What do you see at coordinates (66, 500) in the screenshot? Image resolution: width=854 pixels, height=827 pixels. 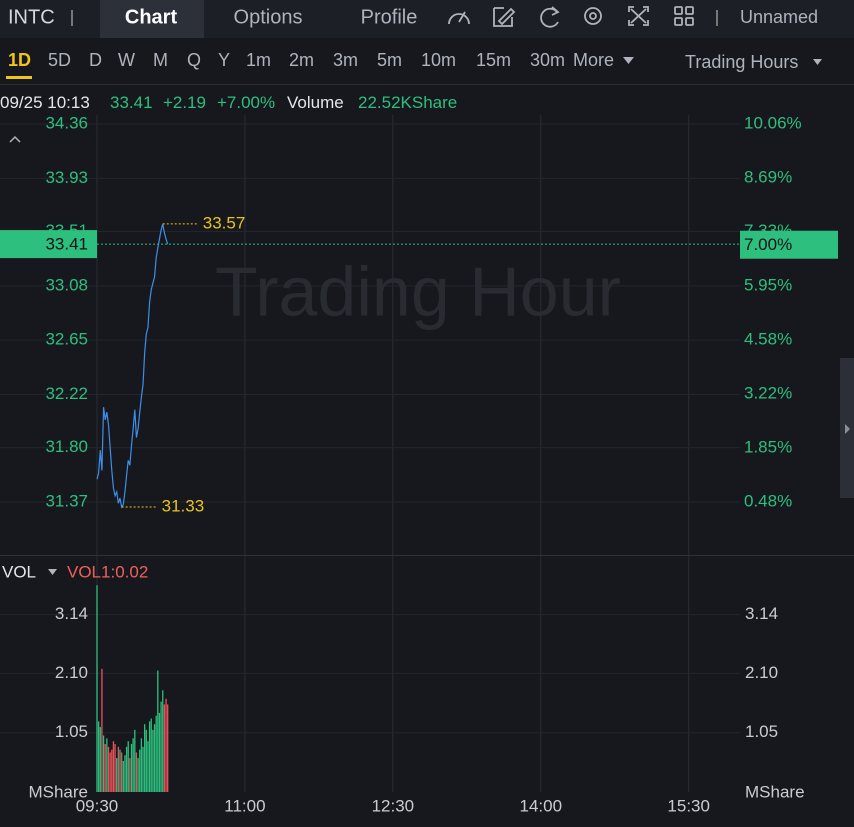 I see `y-tick-label: 31.37` at bounding box center [66, 500].